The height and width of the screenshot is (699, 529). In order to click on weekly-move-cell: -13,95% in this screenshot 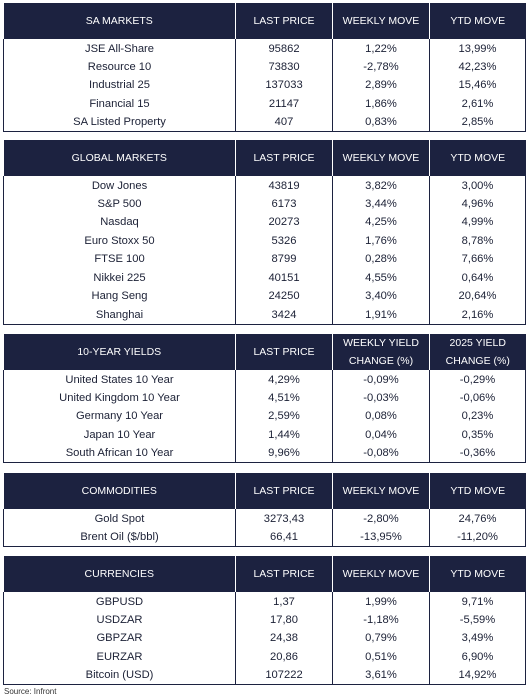, I will do `click(381, 537)`.